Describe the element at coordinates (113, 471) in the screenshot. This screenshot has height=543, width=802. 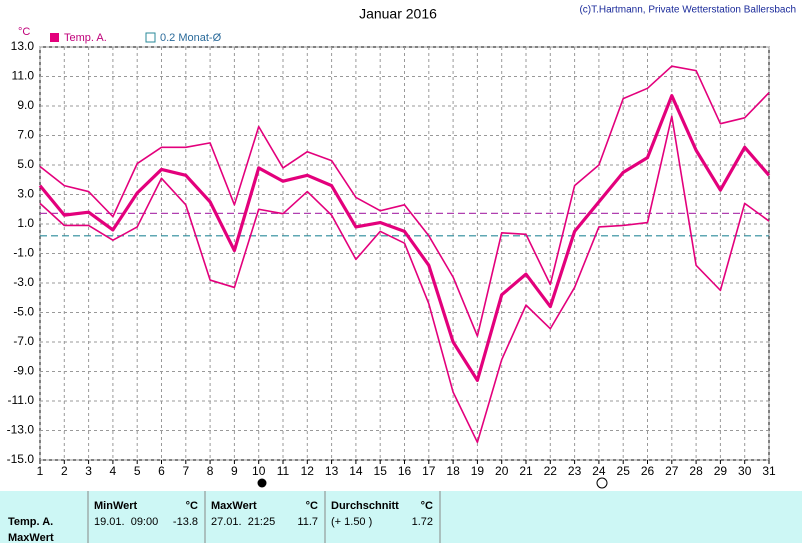
I see `x-tick-label: 4` at that location.